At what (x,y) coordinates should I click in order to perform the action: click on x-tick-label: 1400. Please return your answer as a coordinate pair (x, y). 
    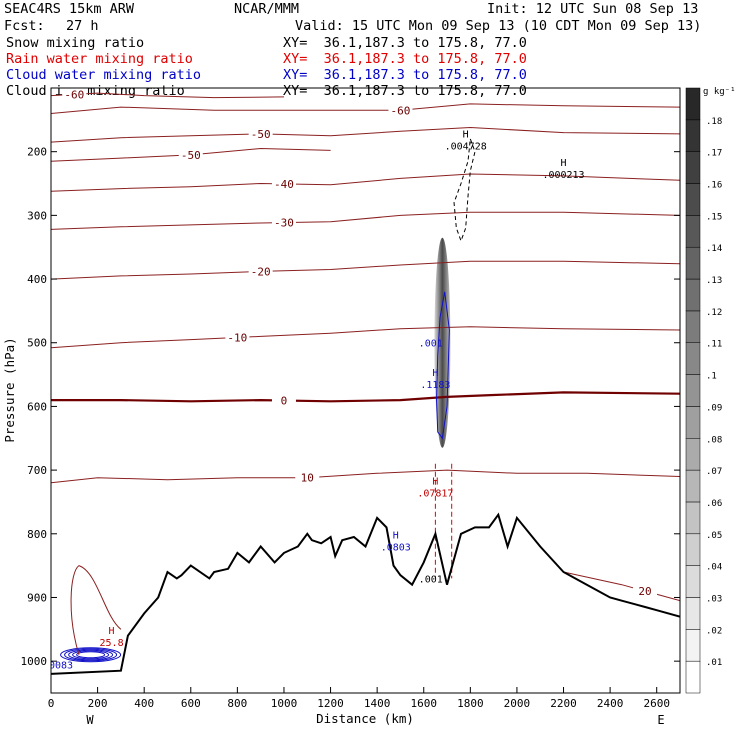
    Looking at the image, I should click on (377, 703).